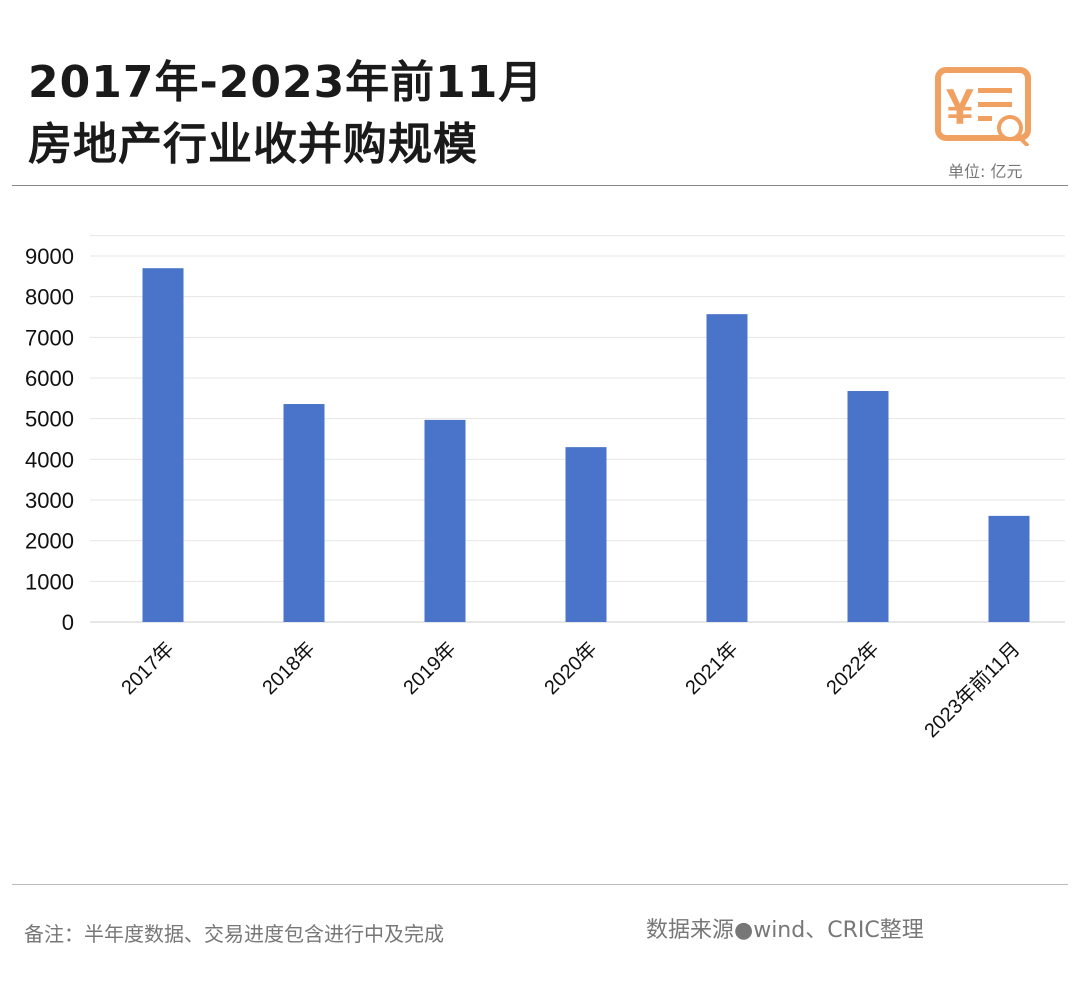 This screenshot has width=1080, height=990. I want to click on x-tick-label: 2023年前11月, so click(972, 689).